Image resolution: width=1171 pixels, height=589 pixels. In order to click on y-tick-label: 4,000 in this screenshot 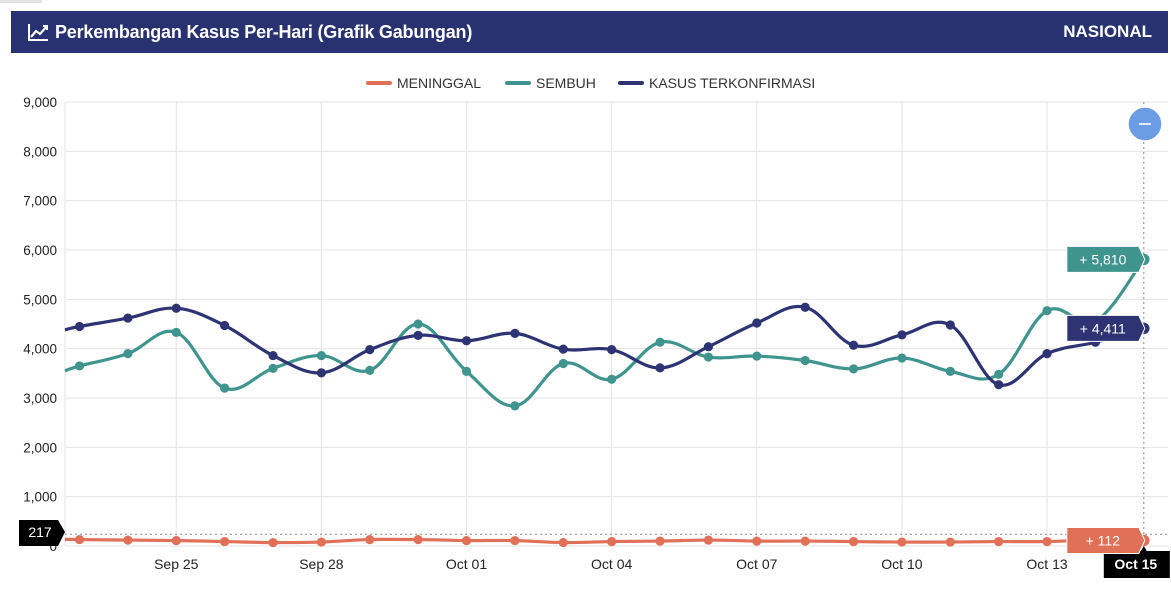, I will do `click(40, 349)`.